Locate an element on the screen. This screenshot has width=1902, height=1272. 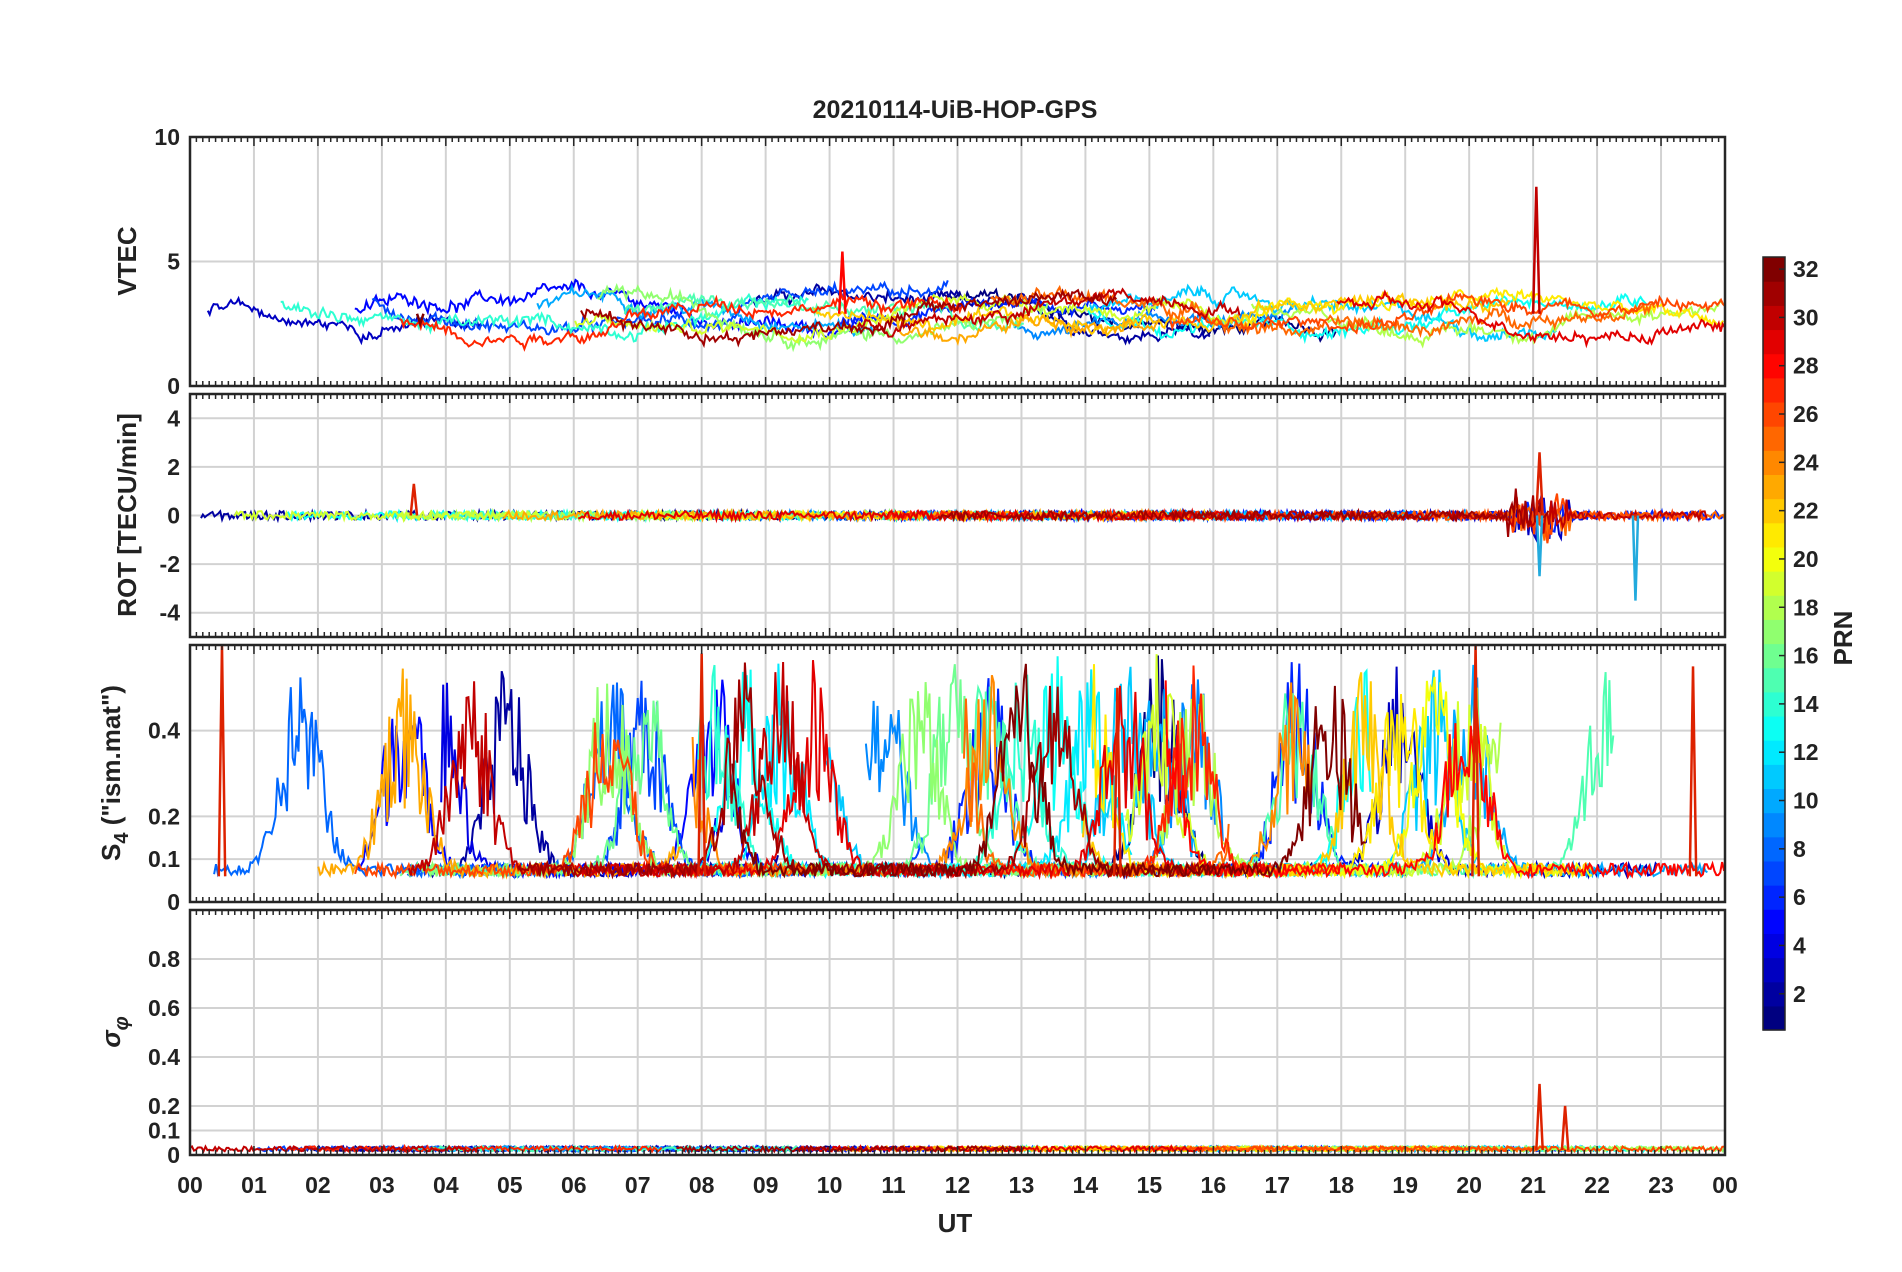
y-tick-label: 0.4 is located at coordinates (164, 731).